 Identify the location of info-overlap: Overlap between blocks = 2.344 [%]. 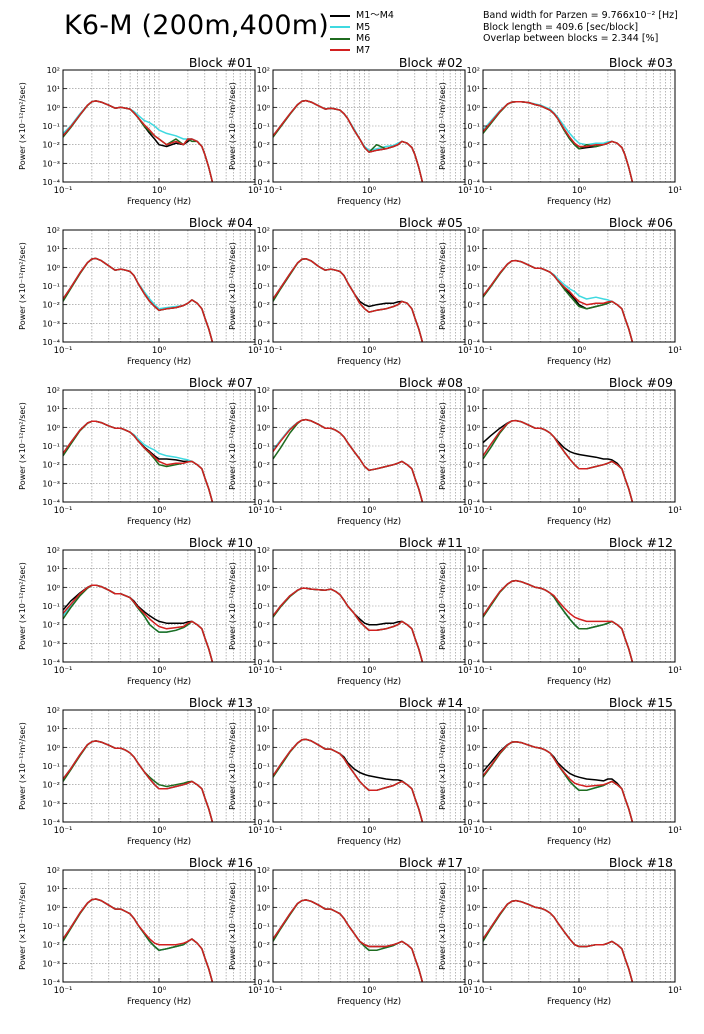
(571, 38).